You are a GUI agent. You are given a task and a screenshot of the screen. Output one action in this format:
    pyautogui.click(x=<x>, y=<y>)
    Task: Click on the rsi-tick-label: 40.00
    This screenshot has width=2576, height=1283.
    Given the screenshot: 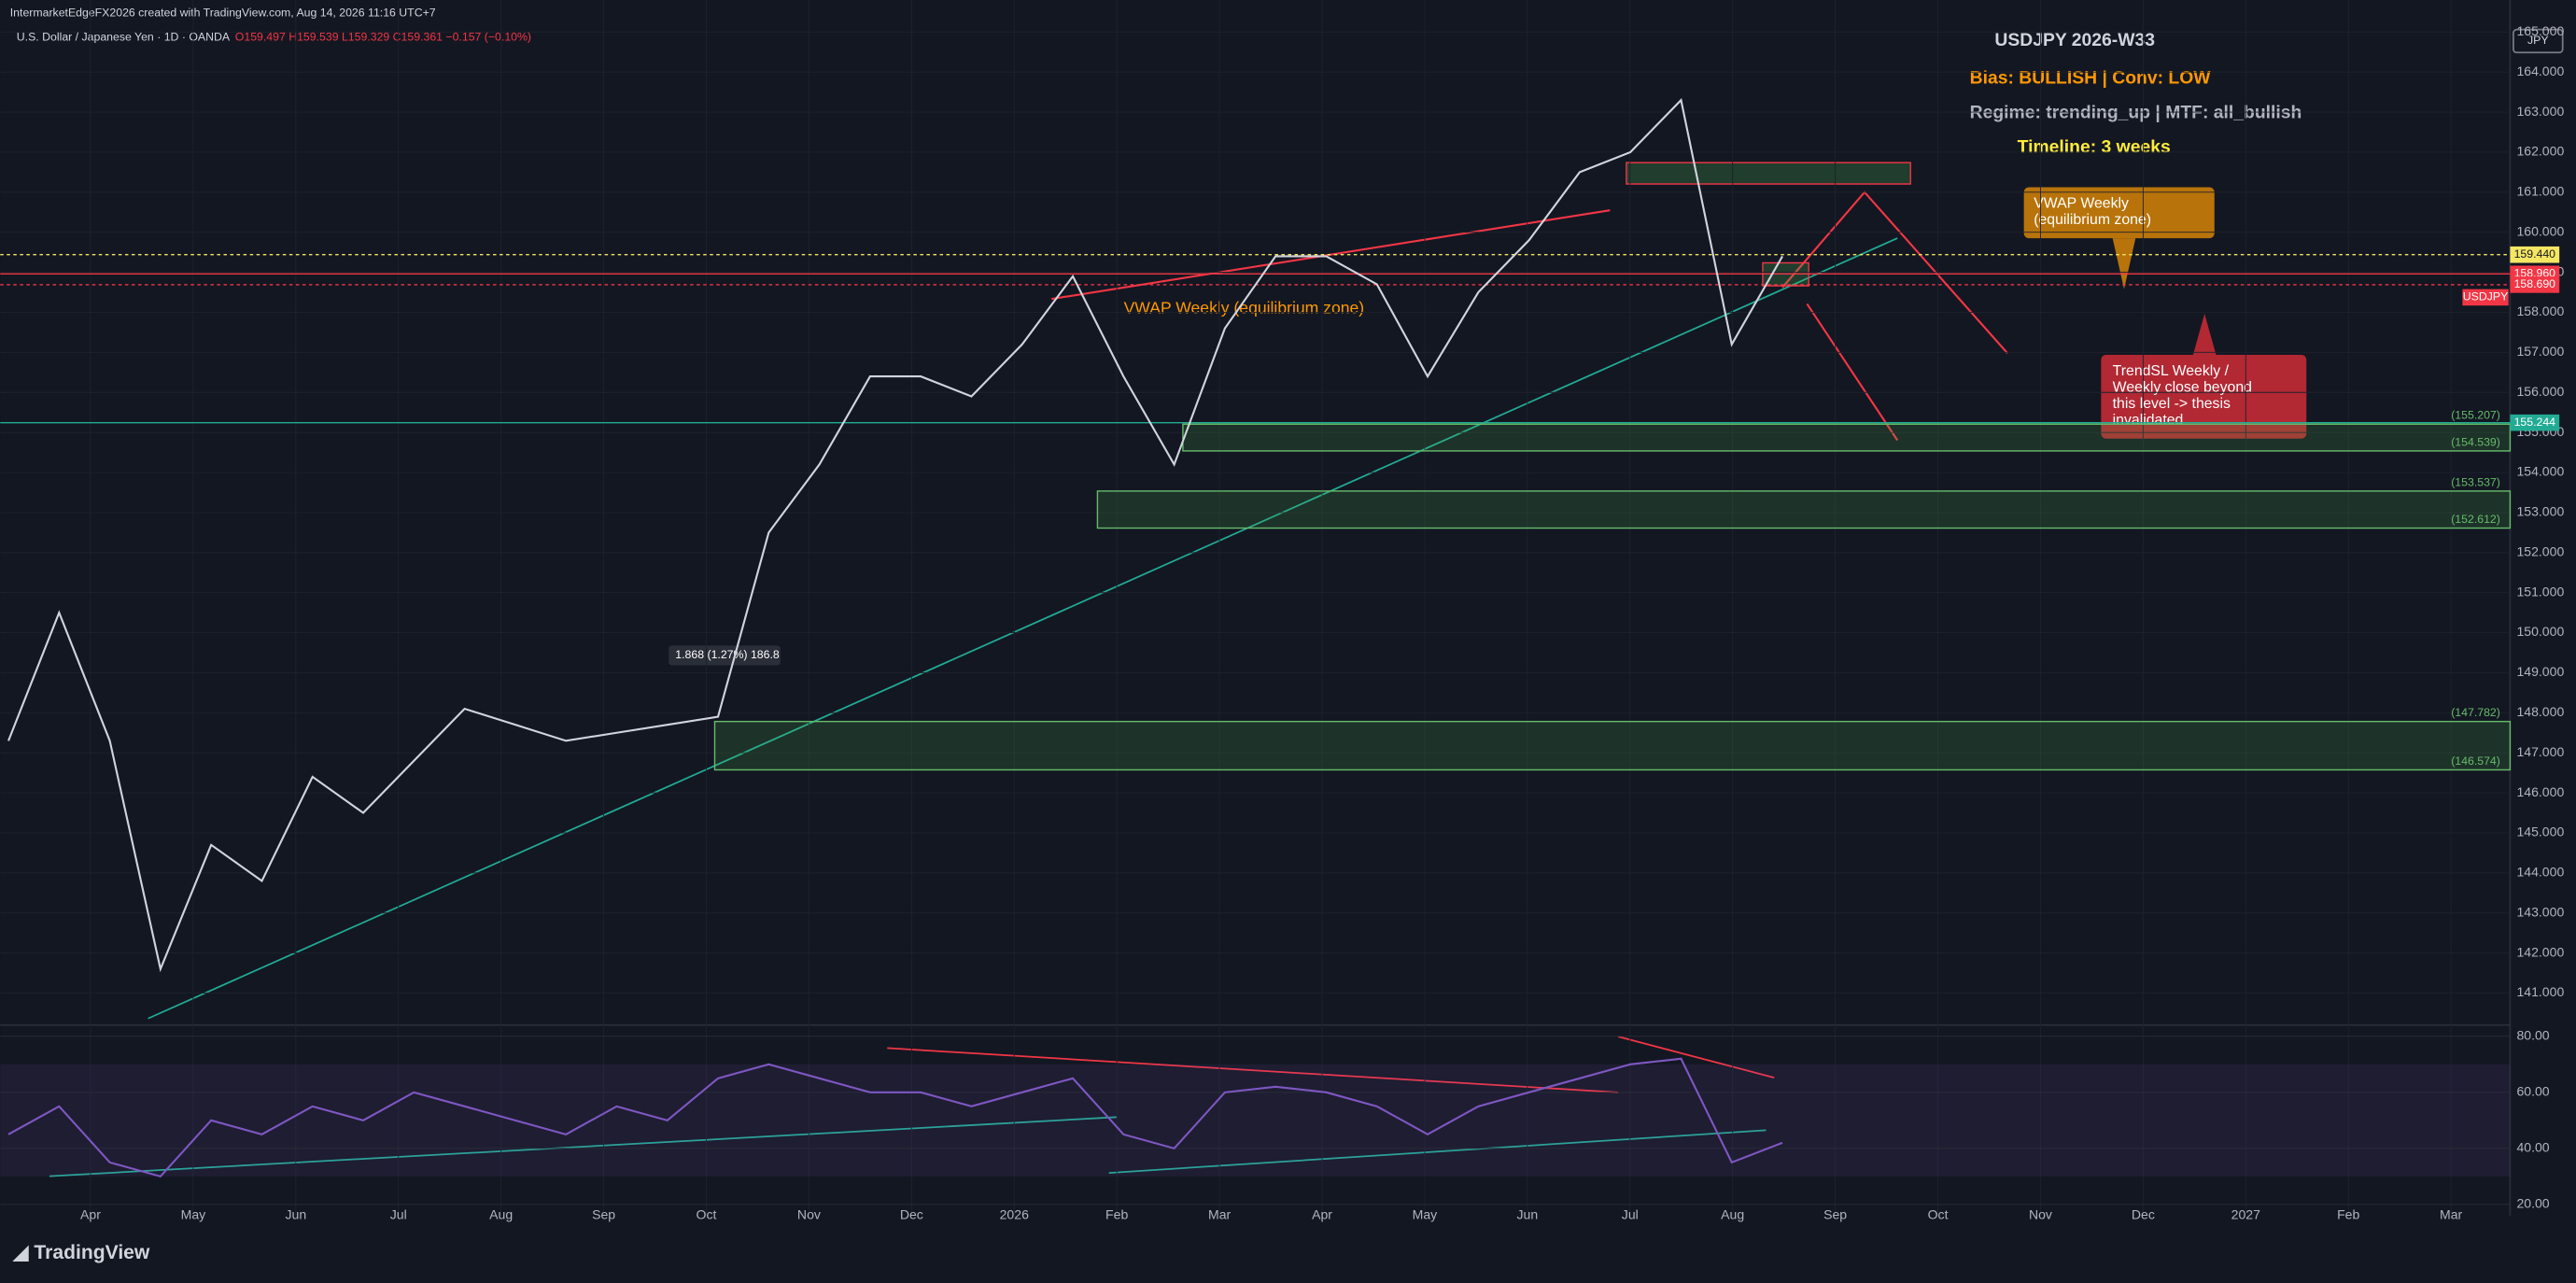 What is the action you would take?
    pyautogui.click(x=2532, y=1148)
    